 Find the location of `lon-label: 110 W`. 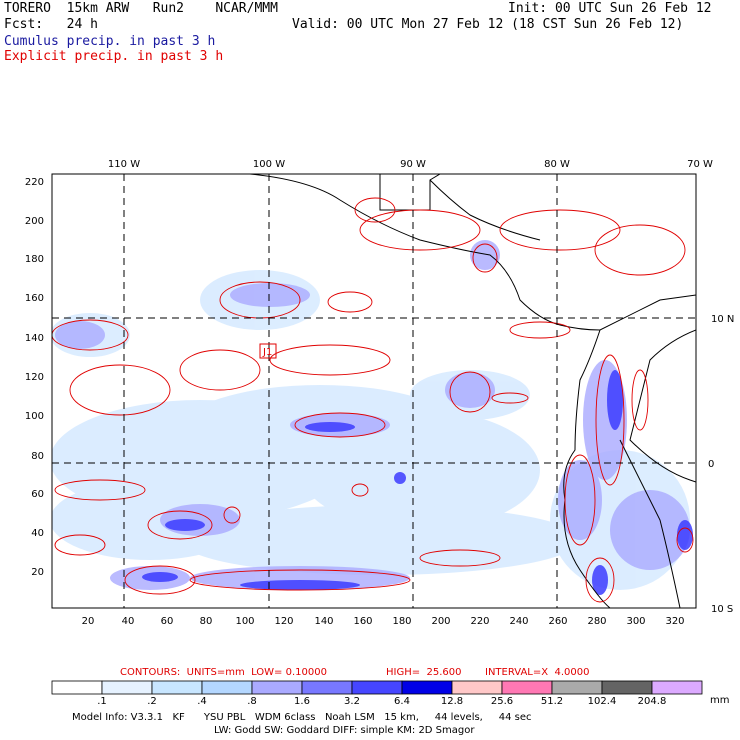

lon-label: 110 W is located at coordinates (124, 164).